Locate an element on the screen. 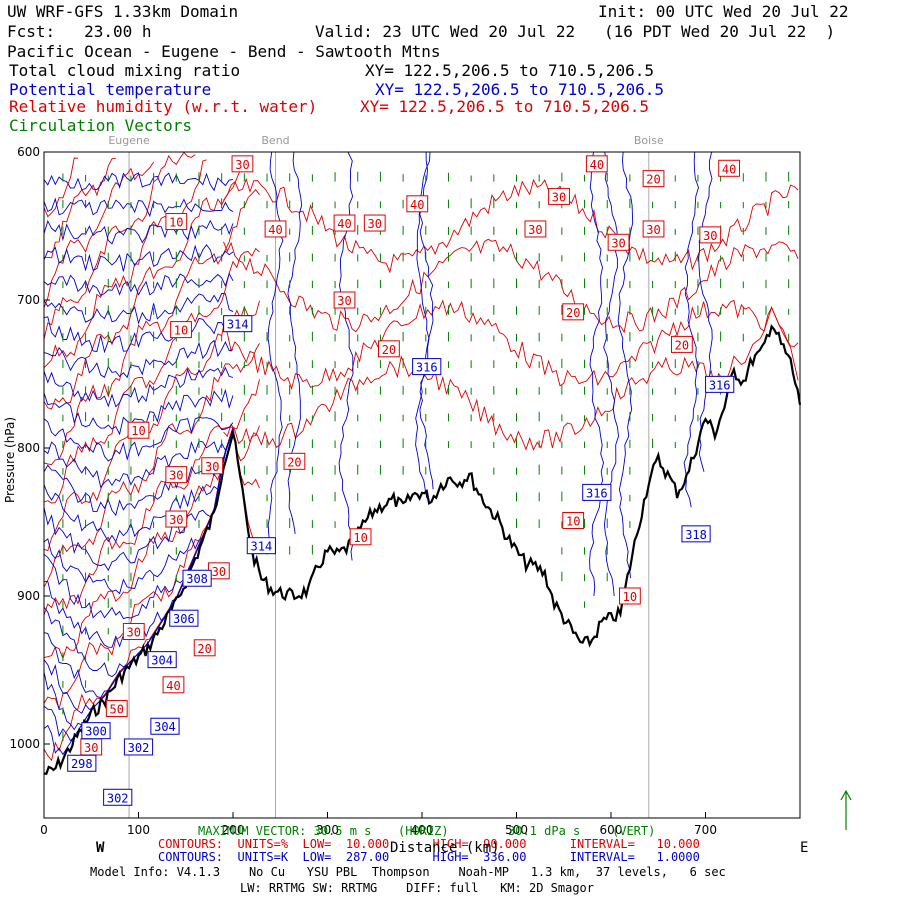 This screenshot has width=900, height=900. x-tick-label: 700 is located at coordinates (705, 830).